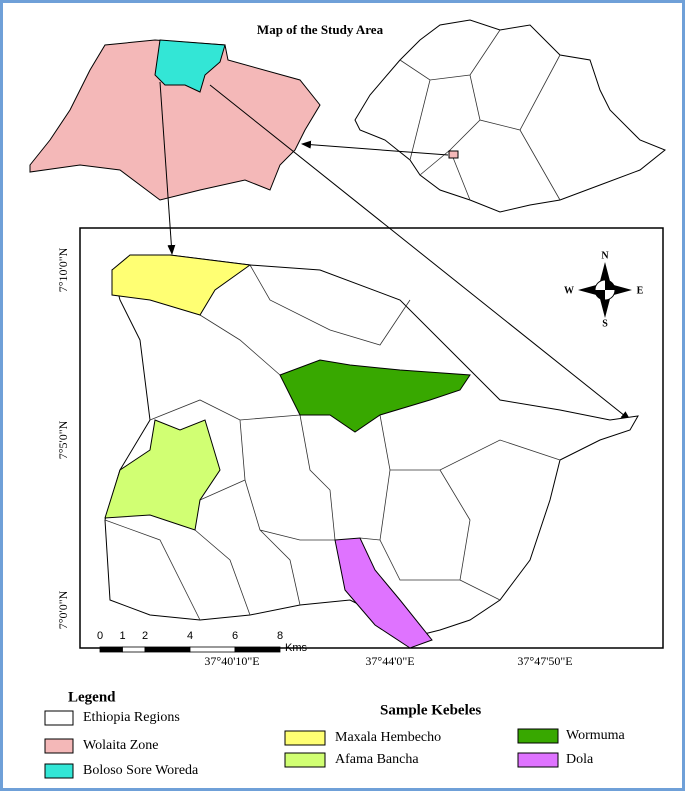  I want to click on wolaita-zone, so click(175, 120).